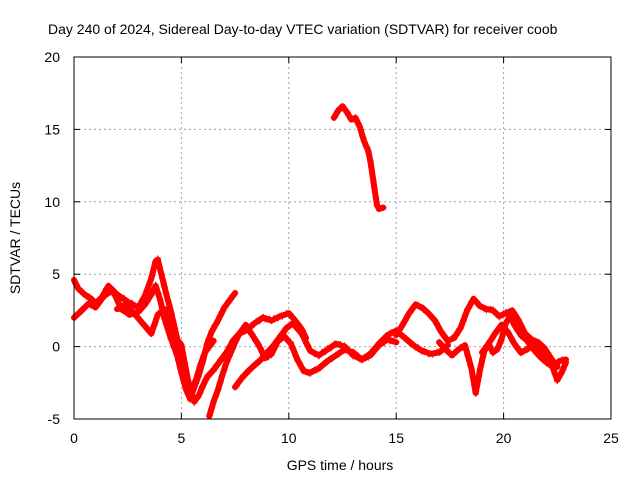 This screenshot has height=480, width=640. What do you see at coordinates (56, 274) in the screenshot?
I see `y-tick-label: 5` at bounding box center [56, 274].